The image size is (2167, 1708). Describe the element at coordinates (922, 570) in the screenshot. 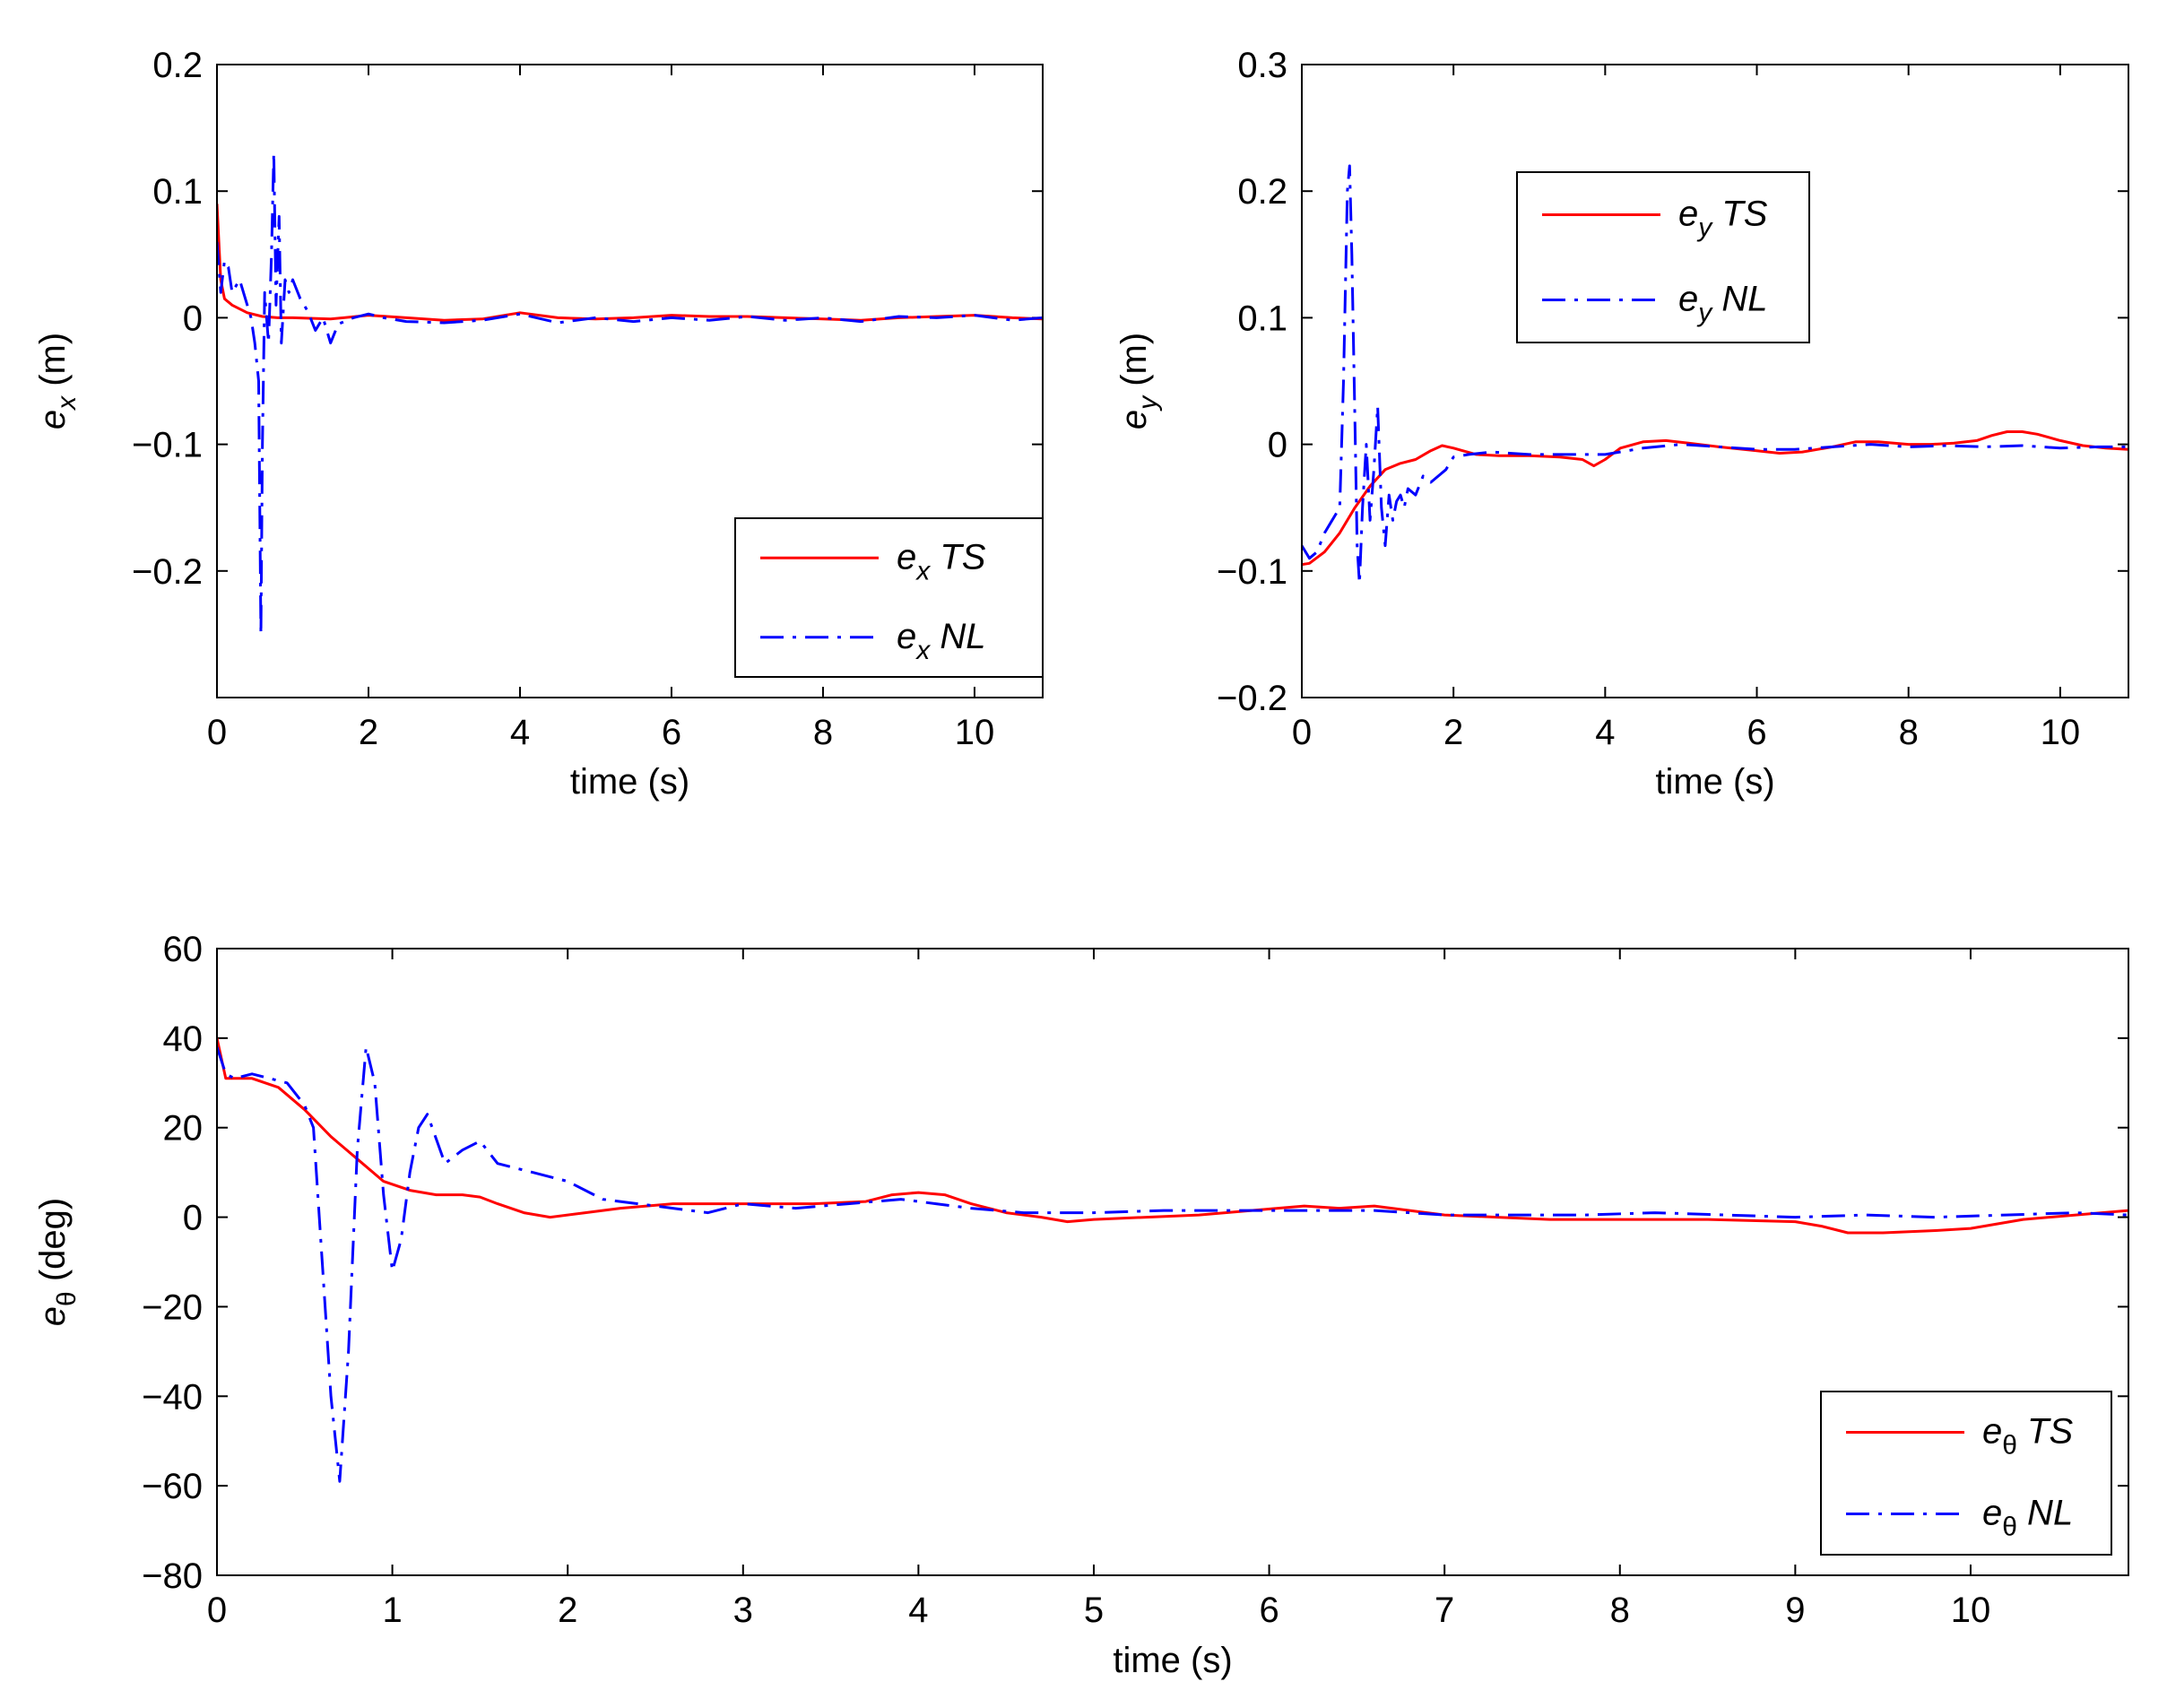

I see `ex-legend-ts-sub: x` at that location.